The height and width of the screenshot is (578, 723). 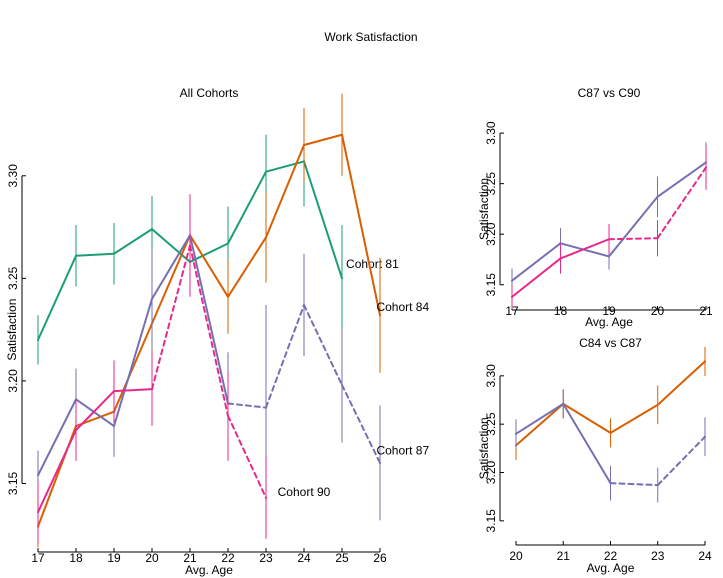 What do you see at coordinates (76, 558) in the screenshot?
I see `x-tick-label: 18` at bounding box center [76, 558].